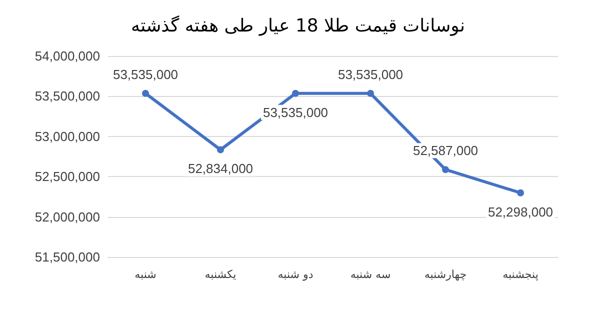 This screenshot has height=320, width=596. Describe the element at coordinates (520, 274) in the screenshot. I see `x-tick-label: پنجشنبه` at that location.